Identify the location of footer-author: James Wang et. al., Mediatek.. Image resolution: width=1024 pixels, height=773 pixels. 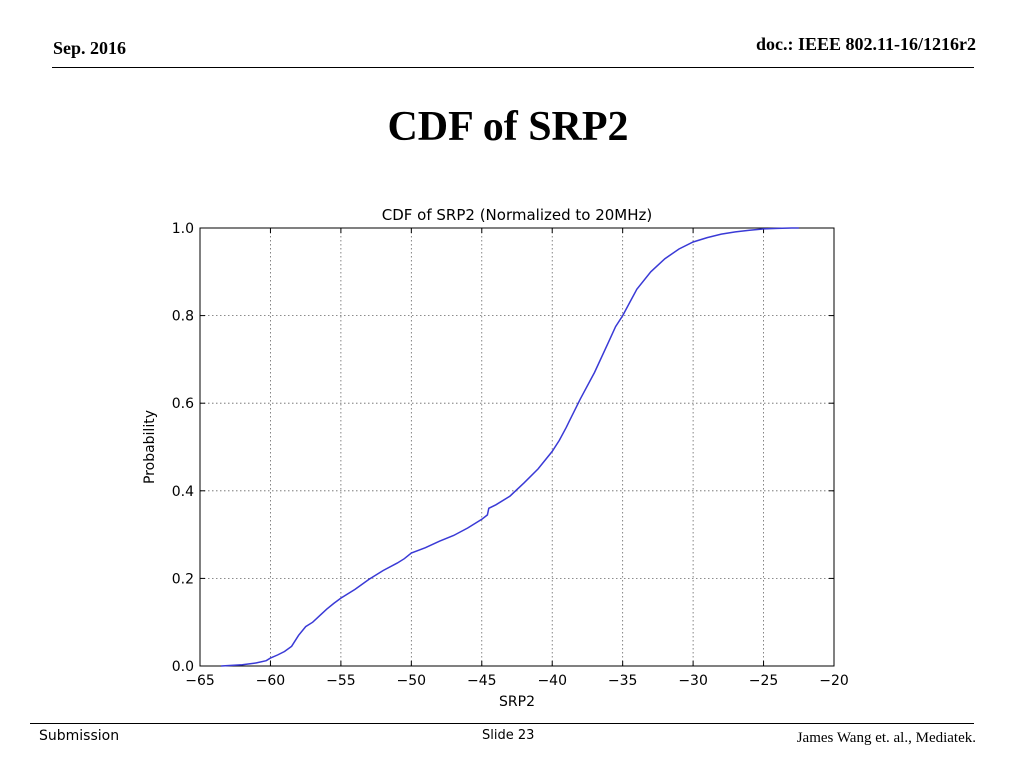
(886, 738).